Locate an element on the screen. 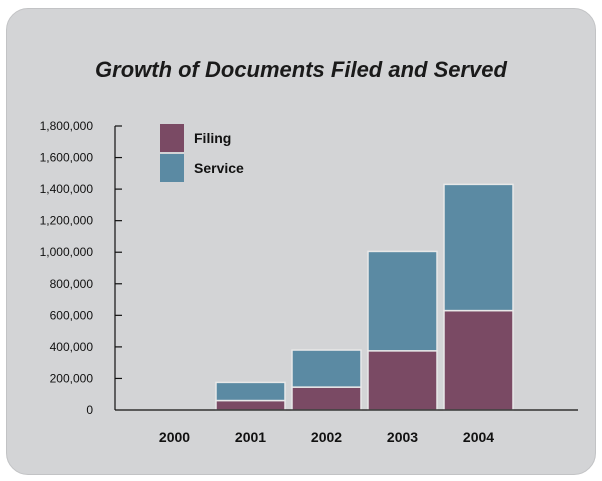 The height and width of the screenshot is (481, 602). bar-filing-2004 is located at coordinates (478, 360).